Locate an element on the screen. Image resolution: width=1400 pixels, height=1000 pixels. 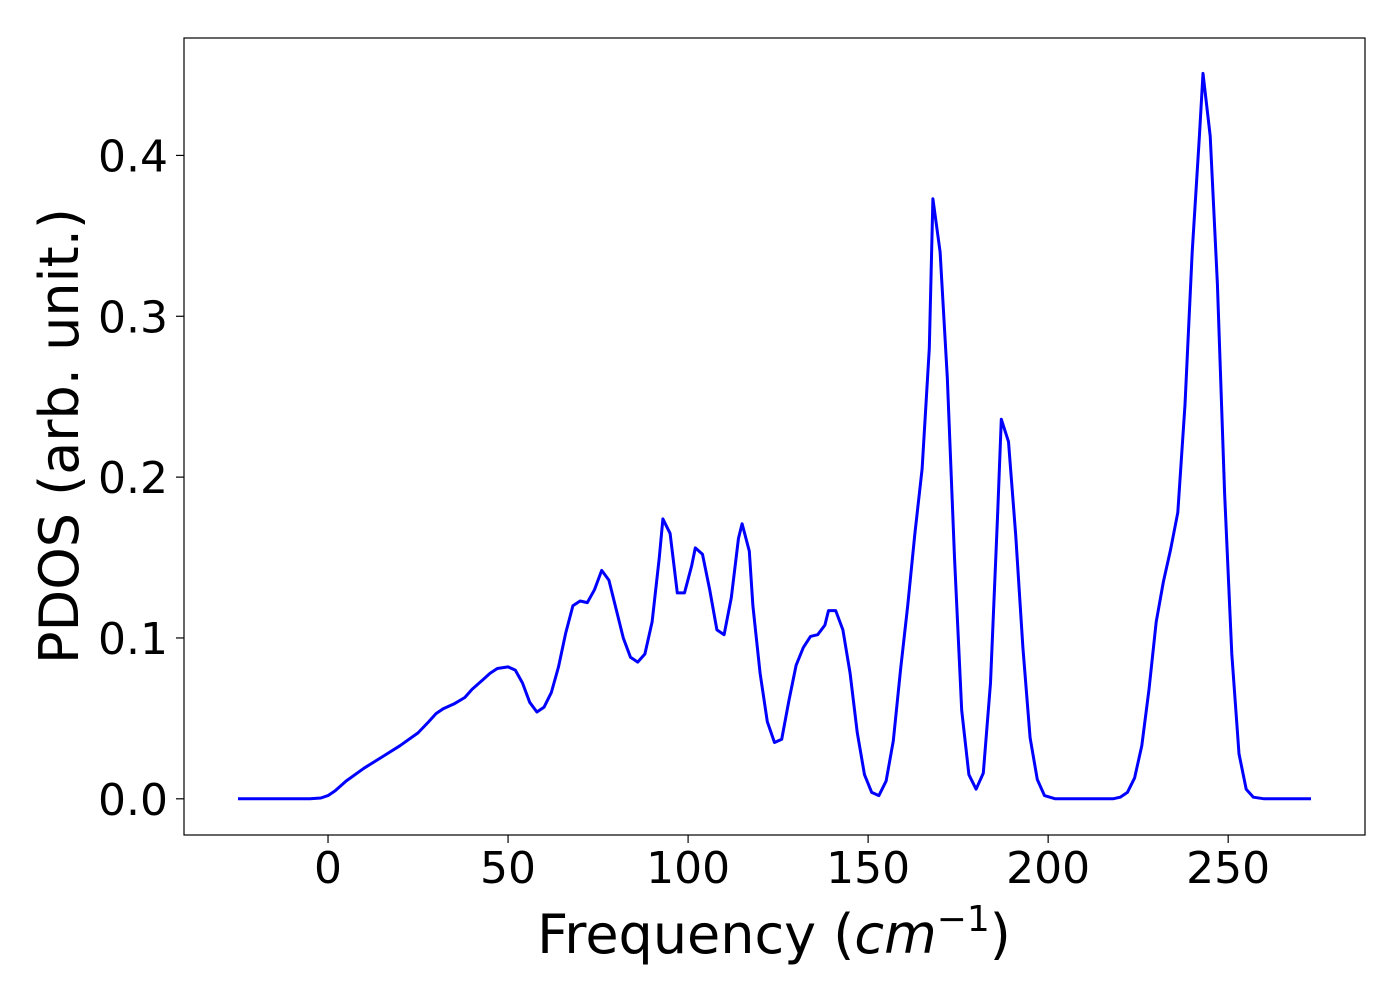
x-tick-label: 50 is located at coordinates (508, 868).